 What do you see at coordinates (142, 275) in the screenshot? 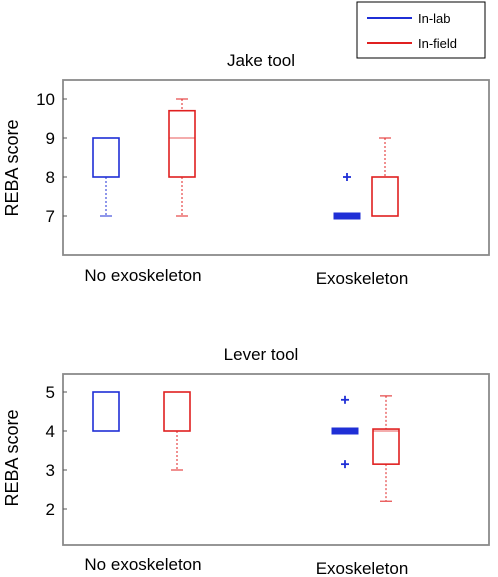
I see `jake-tool-category-no-exoskeleton: No exoskeleton` at bounding box center [142, 275].